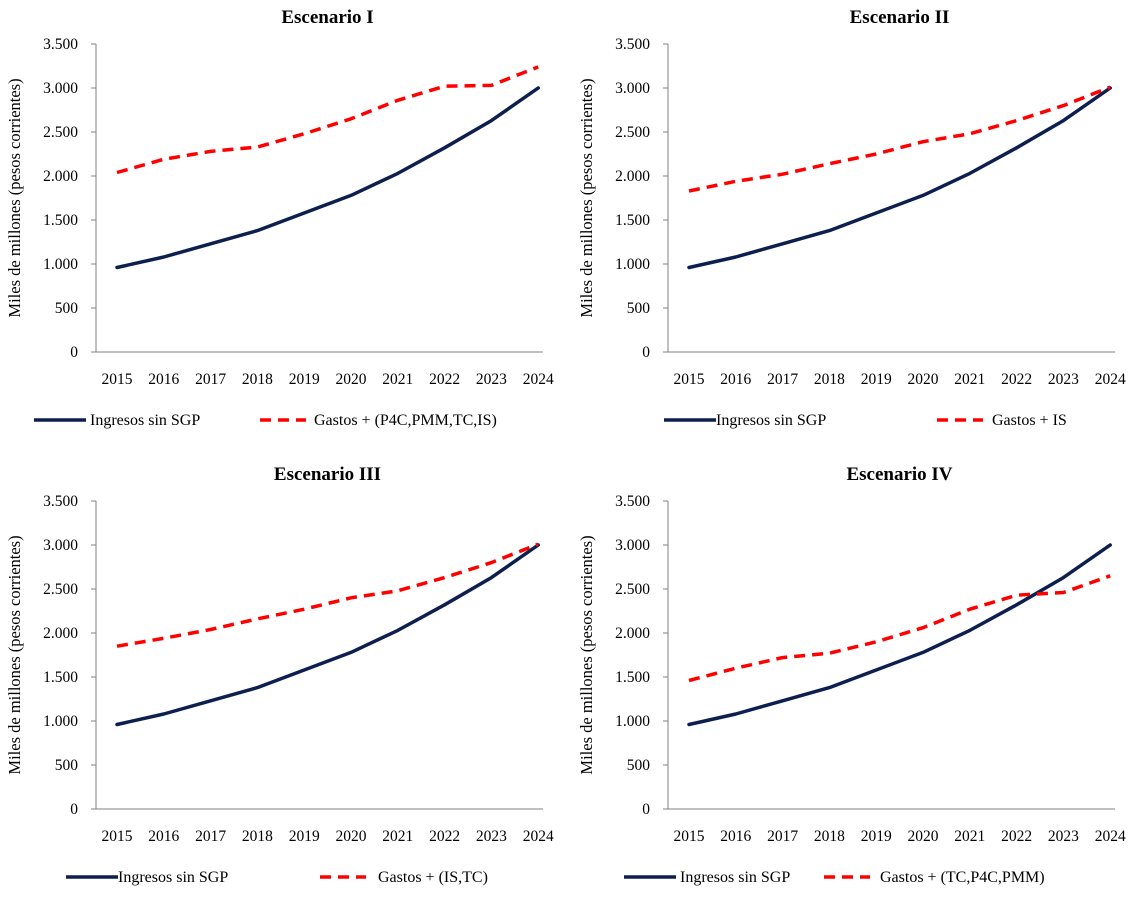 This screenshot has width=1143, height=914. I want to click on chart-title: Escenario III, so click(327, 474).